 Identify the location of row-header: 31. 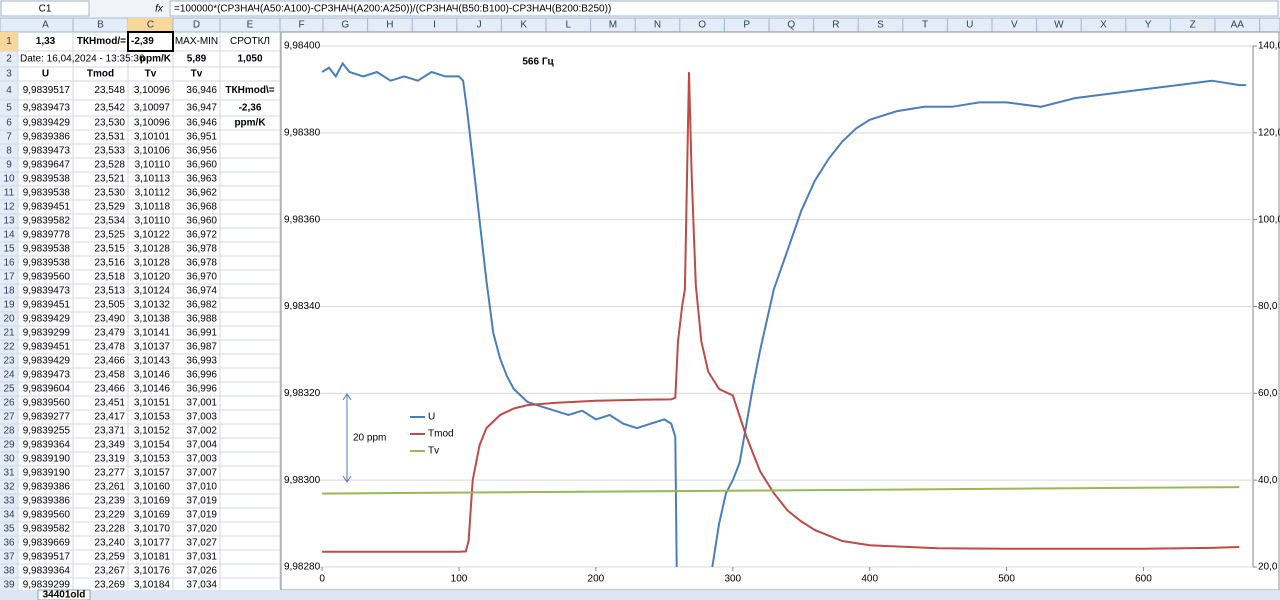
(9, 473).